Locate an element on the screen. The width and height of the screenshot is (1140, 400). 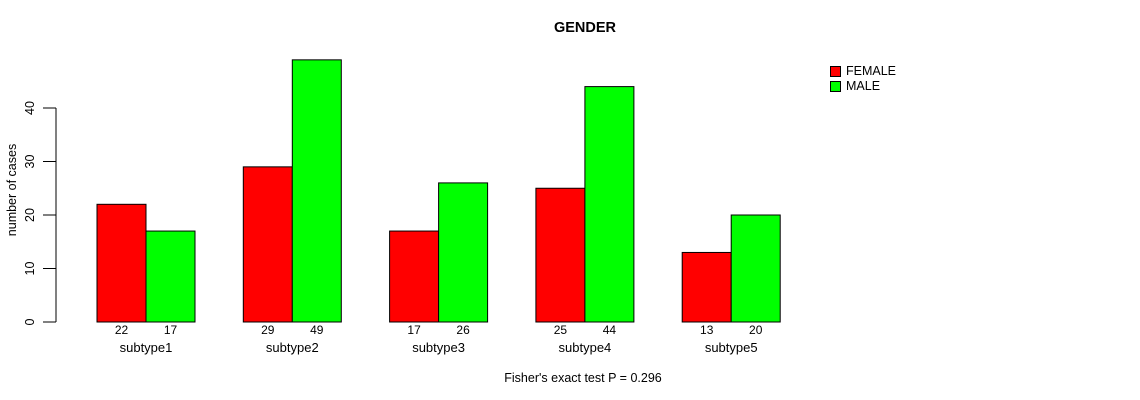
legend-item-female: FEMALE is located at coordinates (863, 71).